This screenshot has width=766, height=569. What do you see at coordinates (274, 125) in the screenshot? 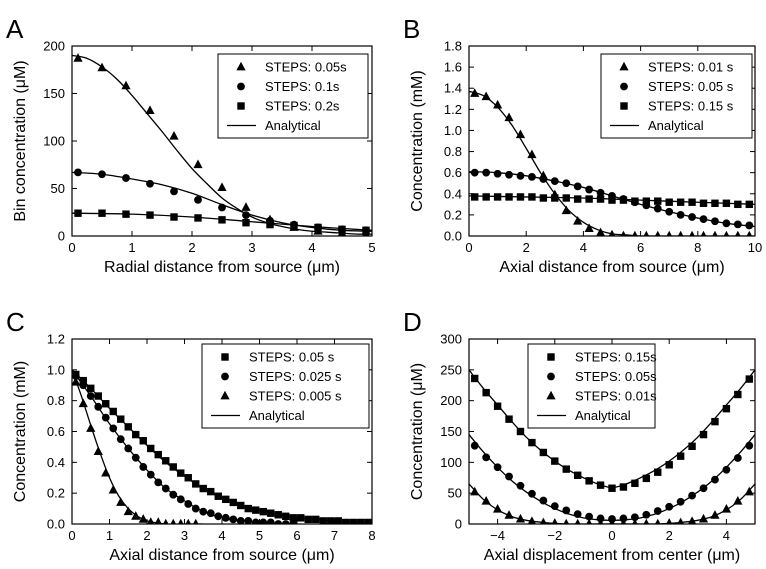
I see `legend-entry: Analytical` at bounding box center [274, 125].